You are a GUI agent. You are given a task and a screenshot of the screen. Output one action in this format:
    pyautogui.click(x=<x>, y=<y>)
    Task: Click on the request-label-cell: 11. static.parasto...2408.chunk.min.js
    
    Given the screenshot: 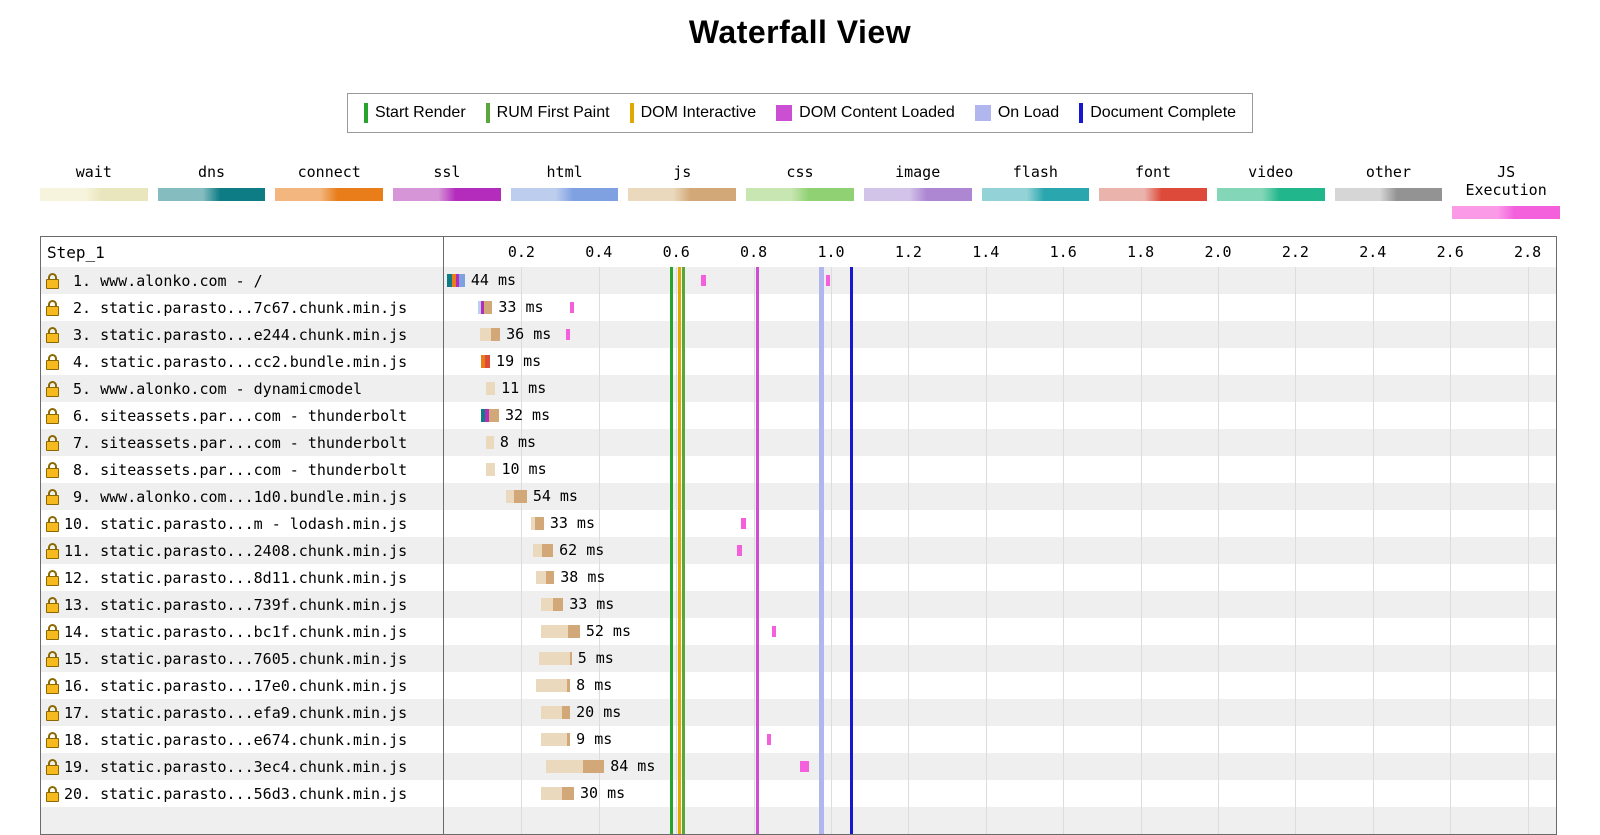 What is the action you would take?
    pyautogui.click(x=242, y=550)
    